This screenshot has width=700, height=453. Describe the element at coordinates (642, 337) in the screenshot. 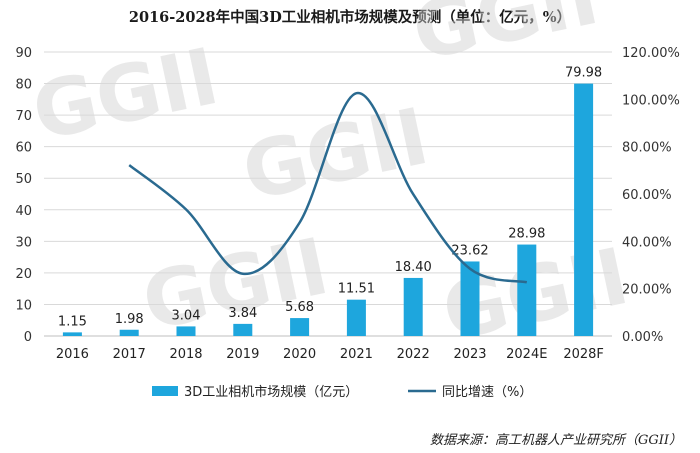

I see `y-right-tick-label: 0.00%` at that location.